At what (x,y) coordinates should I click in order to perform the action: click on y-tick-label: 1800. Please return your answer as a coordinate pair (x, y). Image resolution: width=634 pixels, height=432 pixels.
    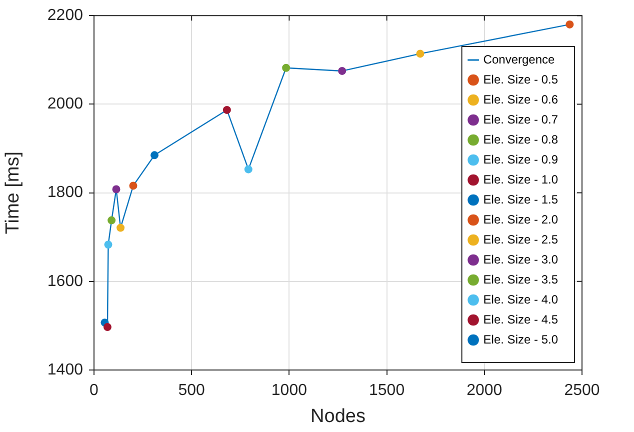
    Looking at the image, I should click on (65, 193).